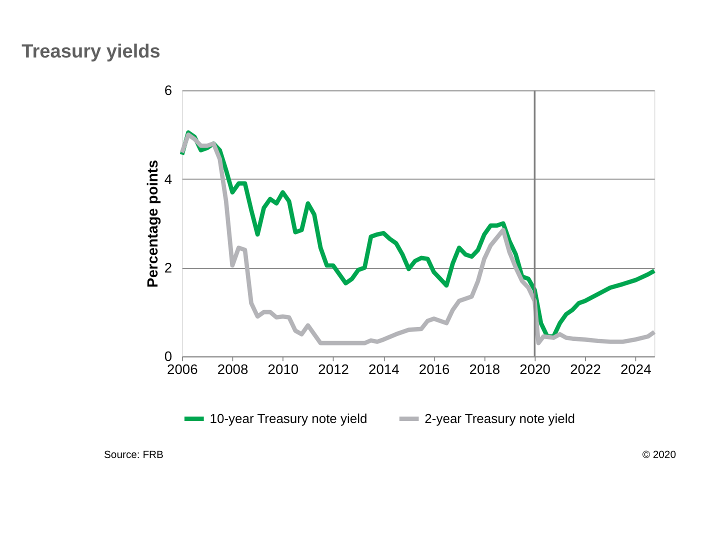  Describe the element at coordinates (384, 369) in the screenshot. I see `x-tick-label: 2014` at that location.